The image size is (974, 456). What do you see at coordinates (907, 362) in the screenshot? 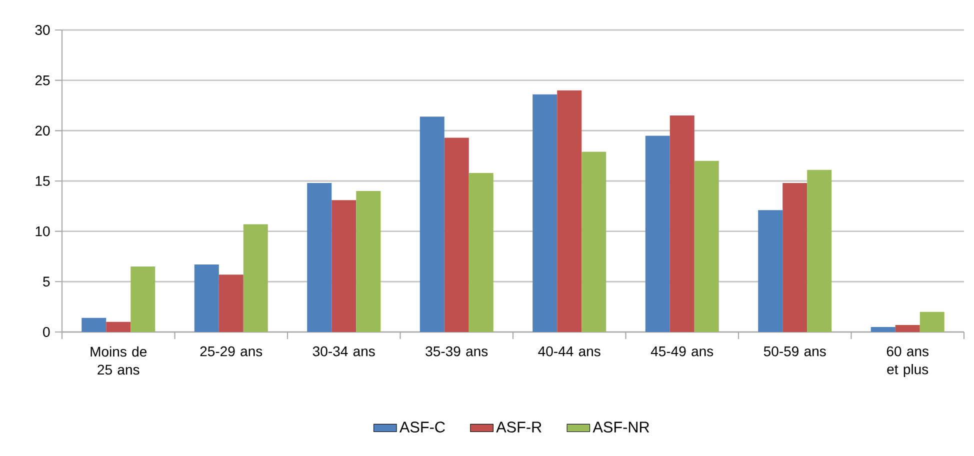
I see `x-tick-label: 60 ans et plus` at bounding box center [907, 362].